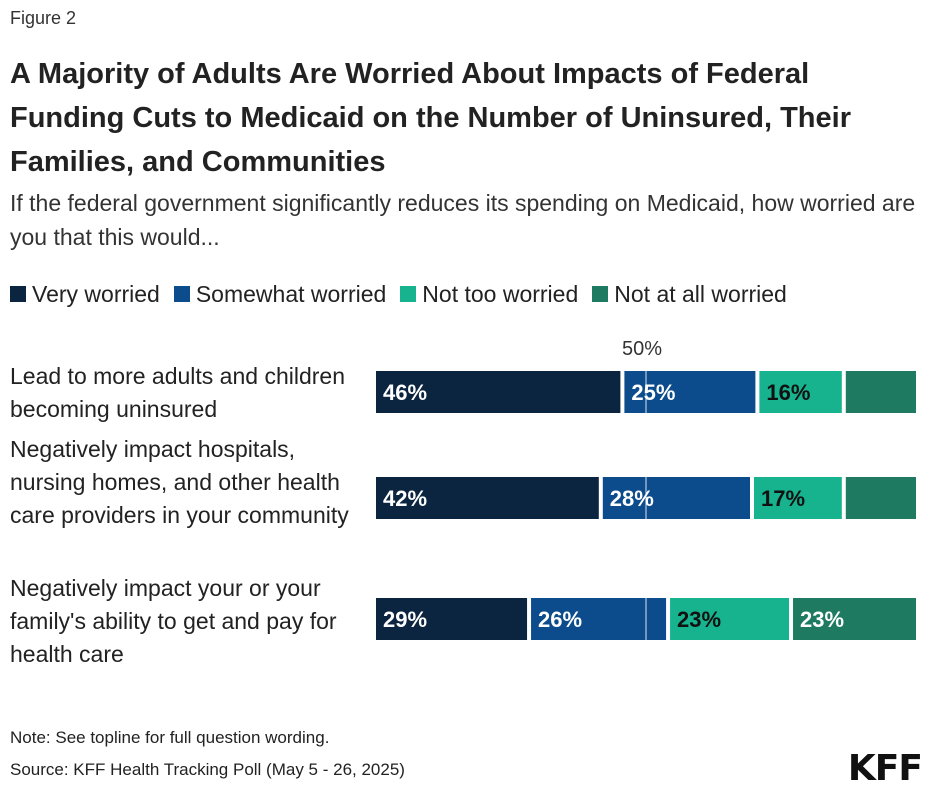 This screenshot has width=936, height=792. What do you see at coordinates (632, 498) in the screenshot?
I see `data-label: 28%` at bounding box center [632, 498].